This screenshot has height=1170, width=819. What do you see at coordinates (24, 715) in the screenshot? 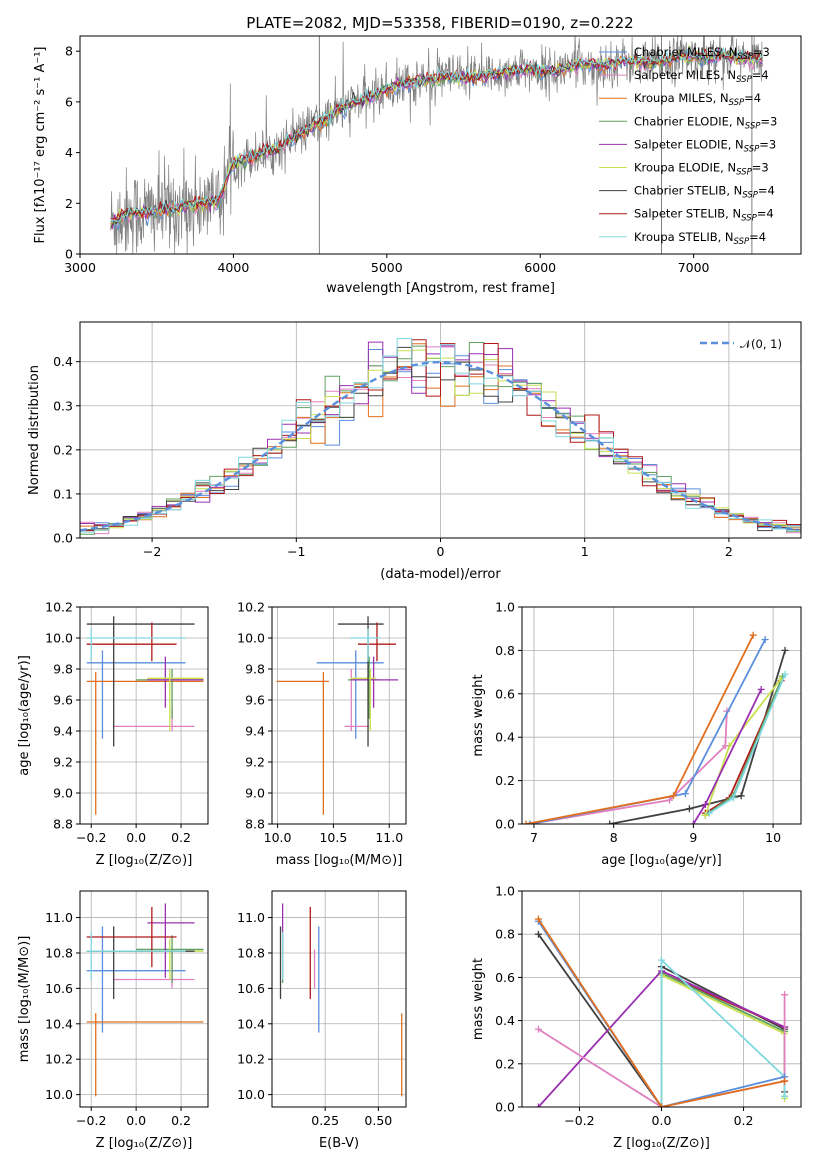
I see `y-axis-label: age [log₁₀(age/yr)]` at bounding box center [24, 715].